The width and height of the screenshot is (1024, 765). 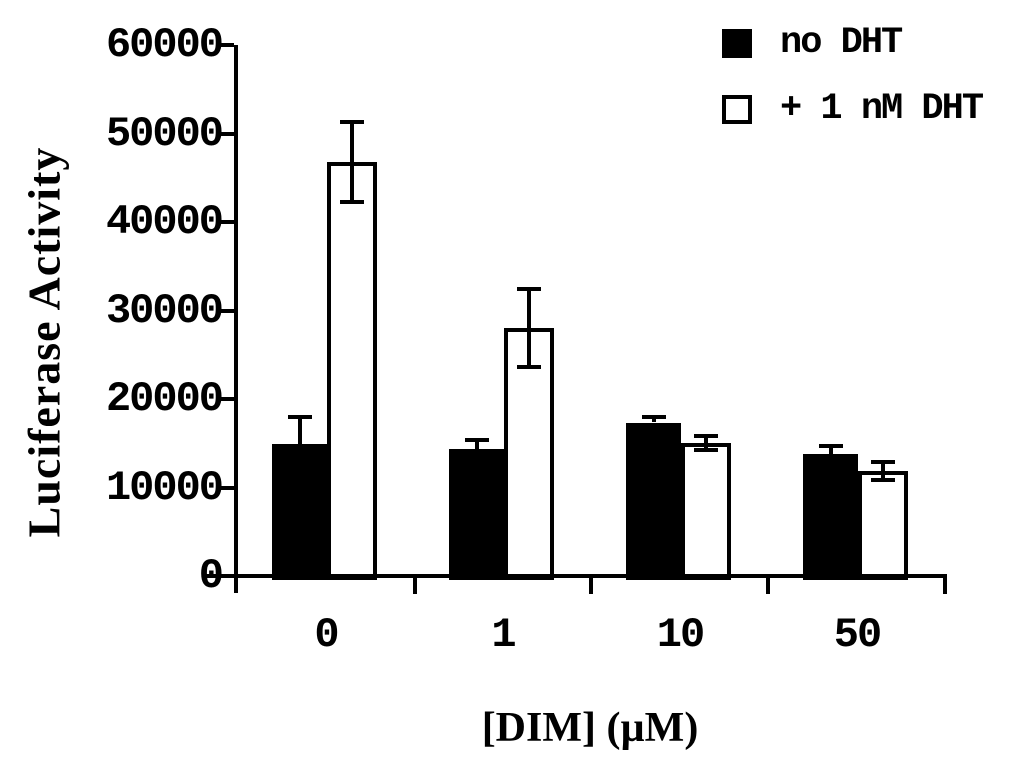 I want to click on x-tick-label: 10, so click(x=680, y=635).